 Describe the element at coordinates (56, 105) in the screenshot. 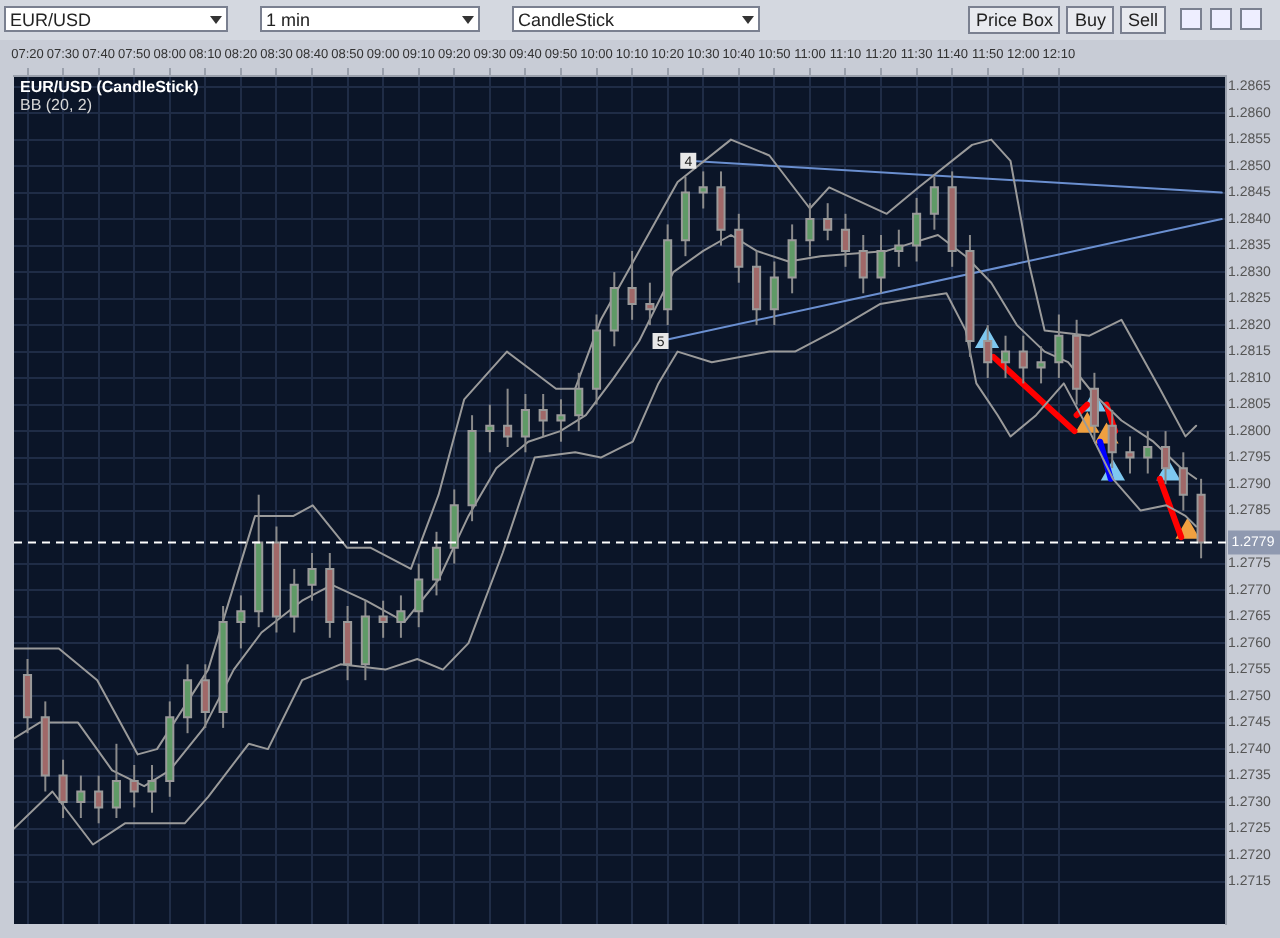

I see `text: BB (20, 2)` at that location.